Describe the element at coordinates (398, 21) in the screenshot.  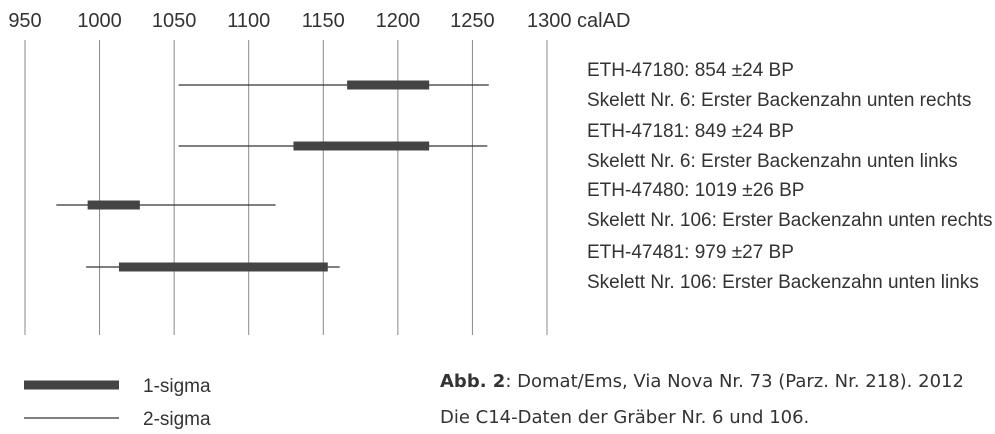
I see `tick-label-1200: 1200` at that location.